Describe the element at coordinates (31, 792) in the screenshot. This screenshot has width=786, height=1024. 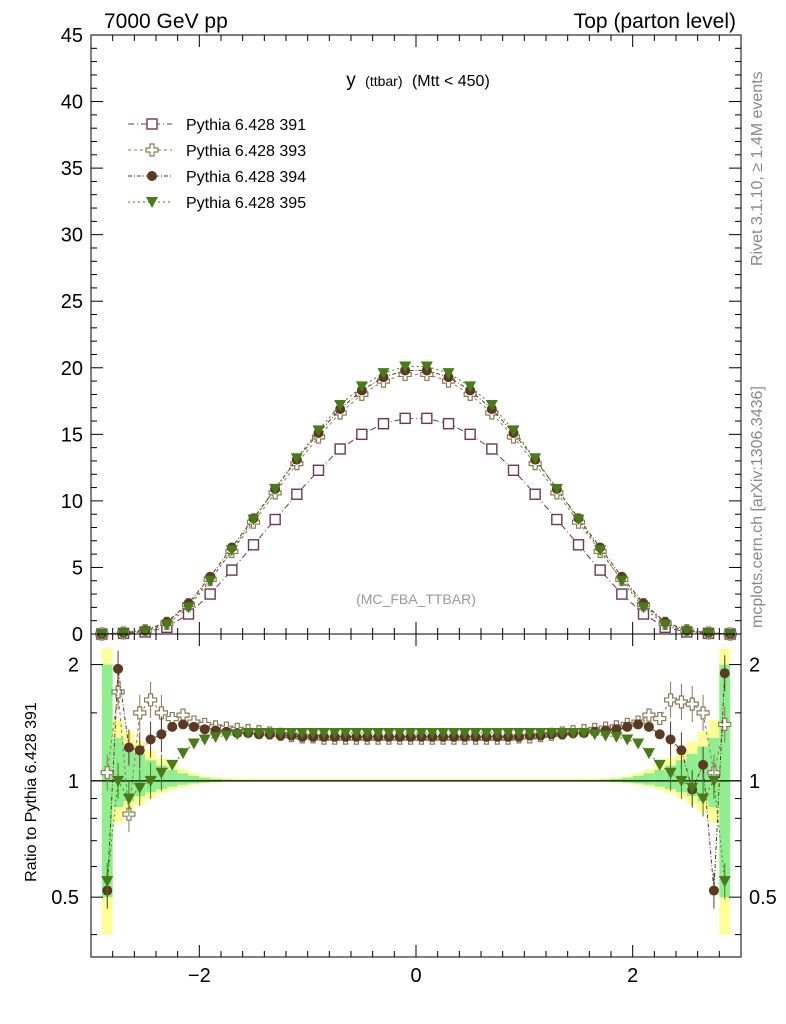
I see `ratio-ylabel: Ratio to Pythia 6.428 391` at that location.